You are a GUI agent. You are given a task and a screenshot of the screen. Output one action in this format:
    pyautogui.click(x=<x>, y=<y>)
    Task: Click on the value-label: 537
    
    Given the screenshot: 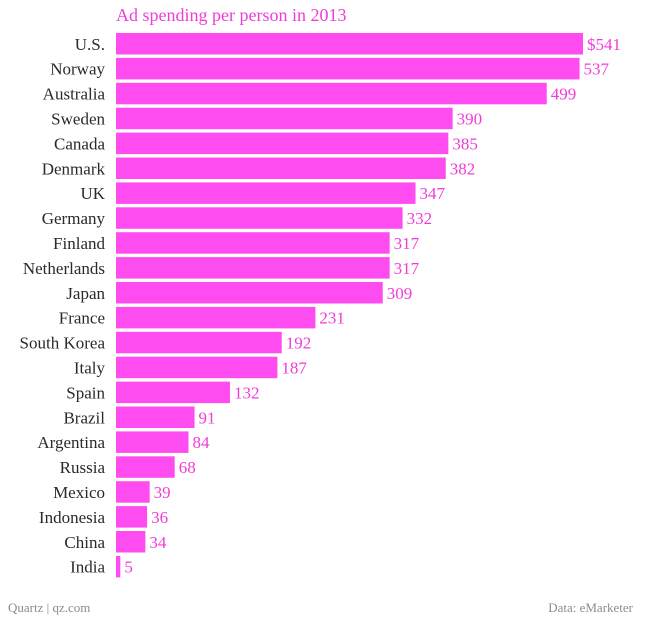 What is the action you would take?
    pyautogui.click(x=597, y=69)
    